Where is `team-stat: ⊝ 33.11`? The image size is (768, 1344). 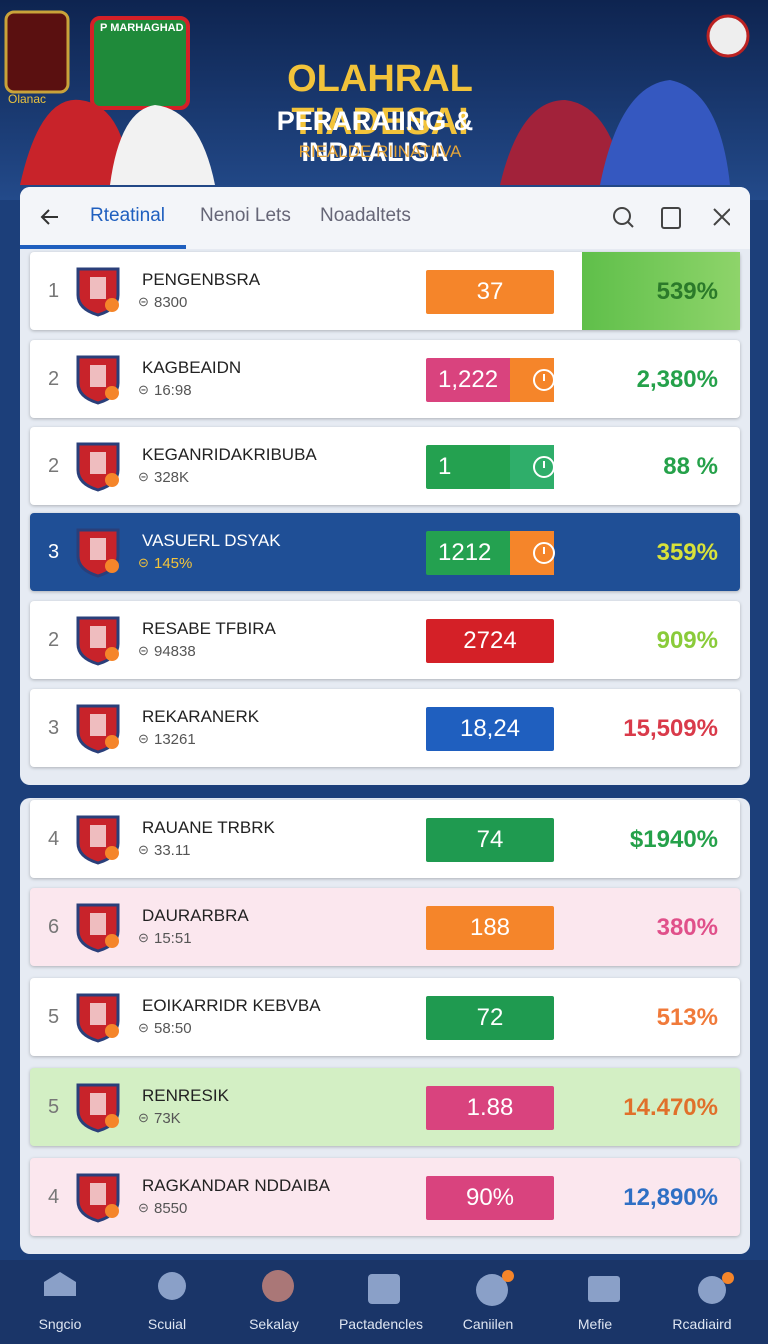
team-stat: ⊝ 33.11 is located at coordinates (164, 850).